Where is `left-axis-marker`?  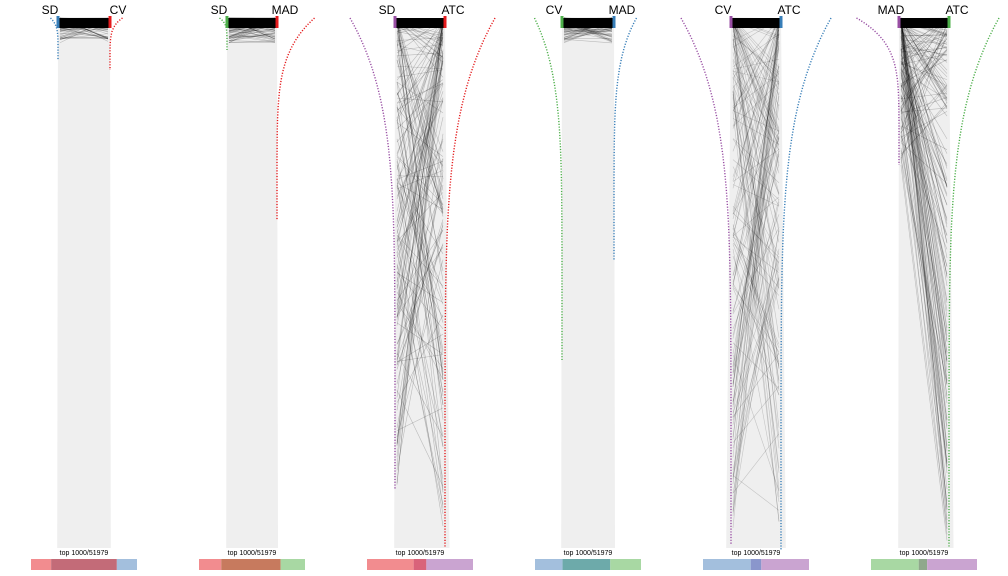 left-axis-marker is located at coordinates (58, 22).